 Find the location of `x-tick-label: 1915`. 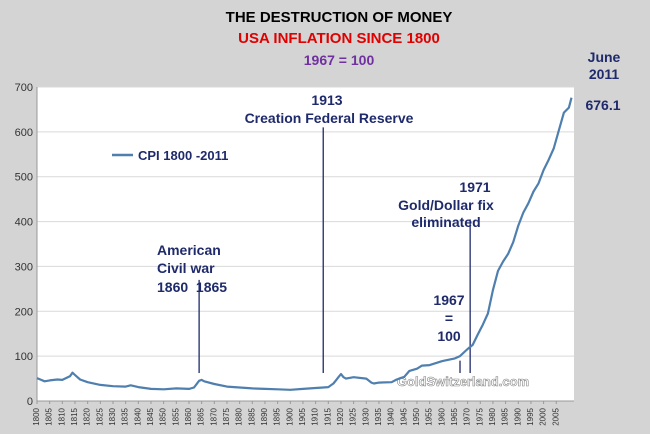

x-tick-label: 1915 is located at coordinates (327, 416).